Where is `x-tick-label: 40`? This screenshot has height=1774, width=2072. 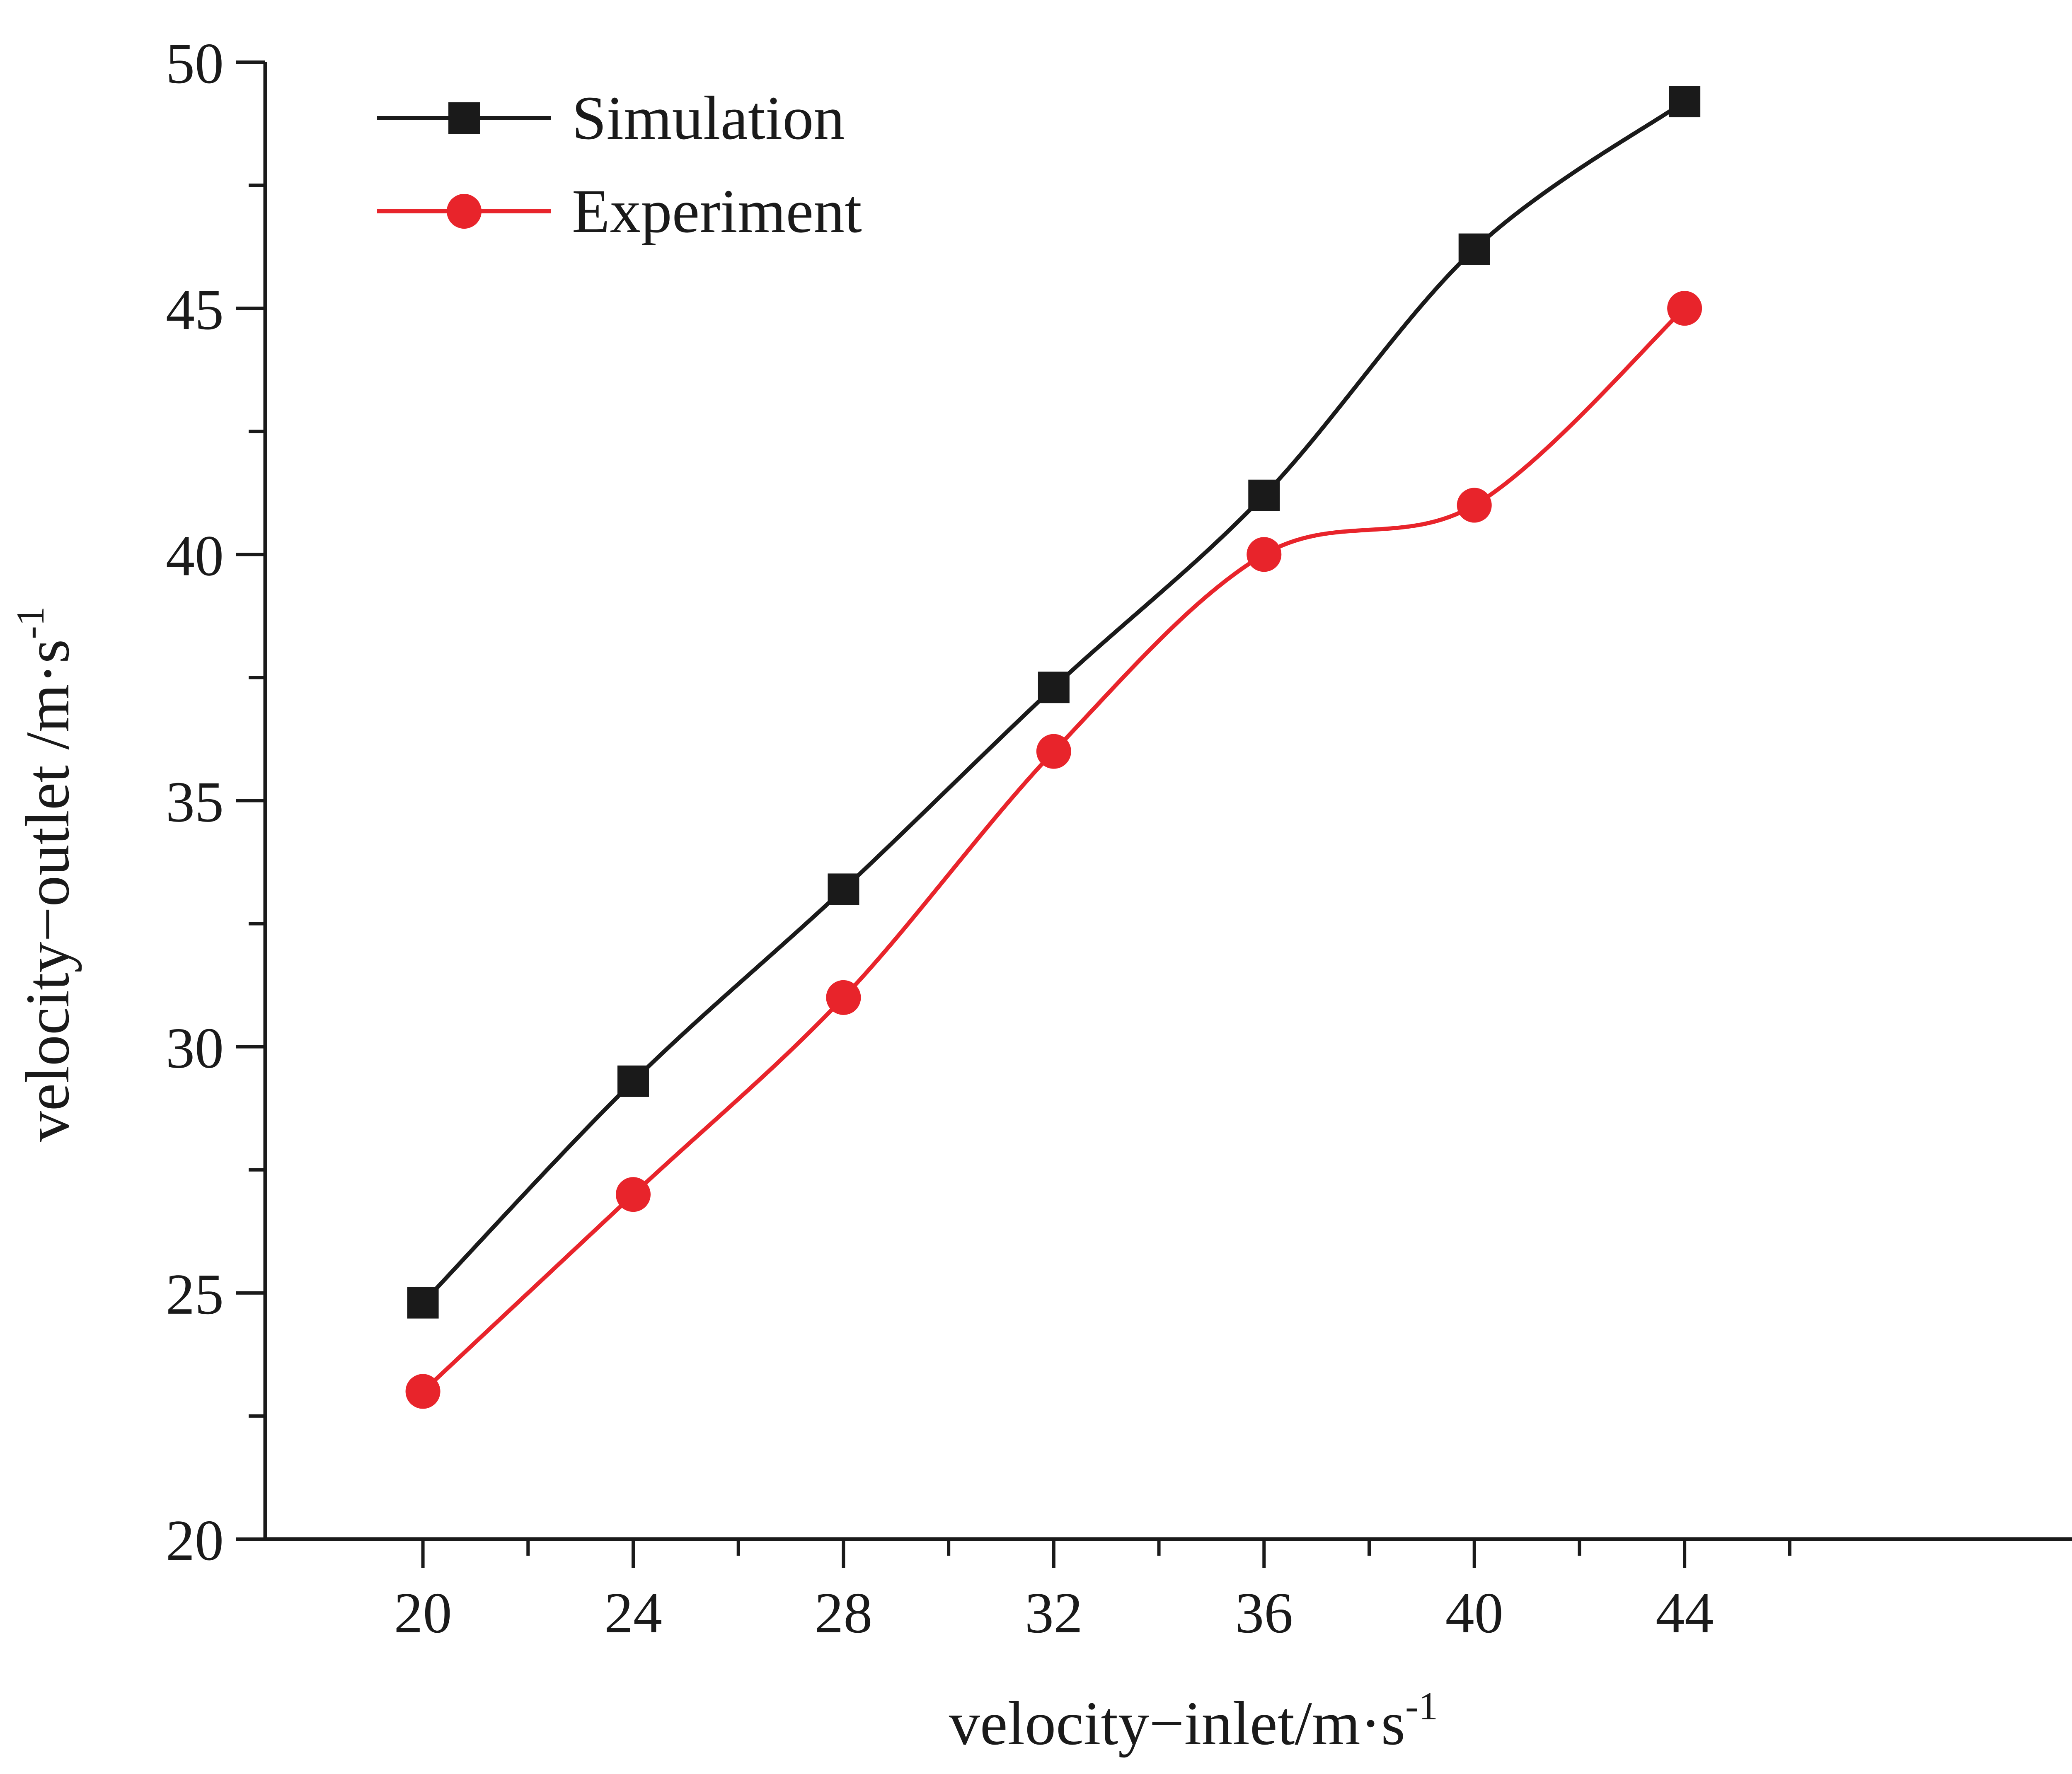 x-tick-label: 40 is located at coordinates (1474, 1613).